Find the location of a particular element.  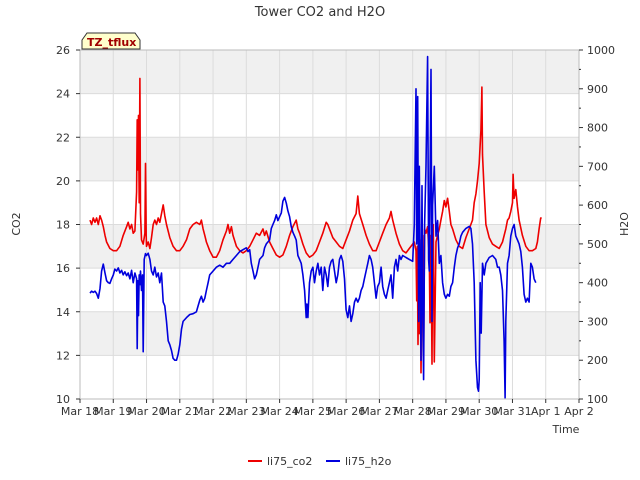

tick-label-left: 12 is located at coordinates (63, 355).